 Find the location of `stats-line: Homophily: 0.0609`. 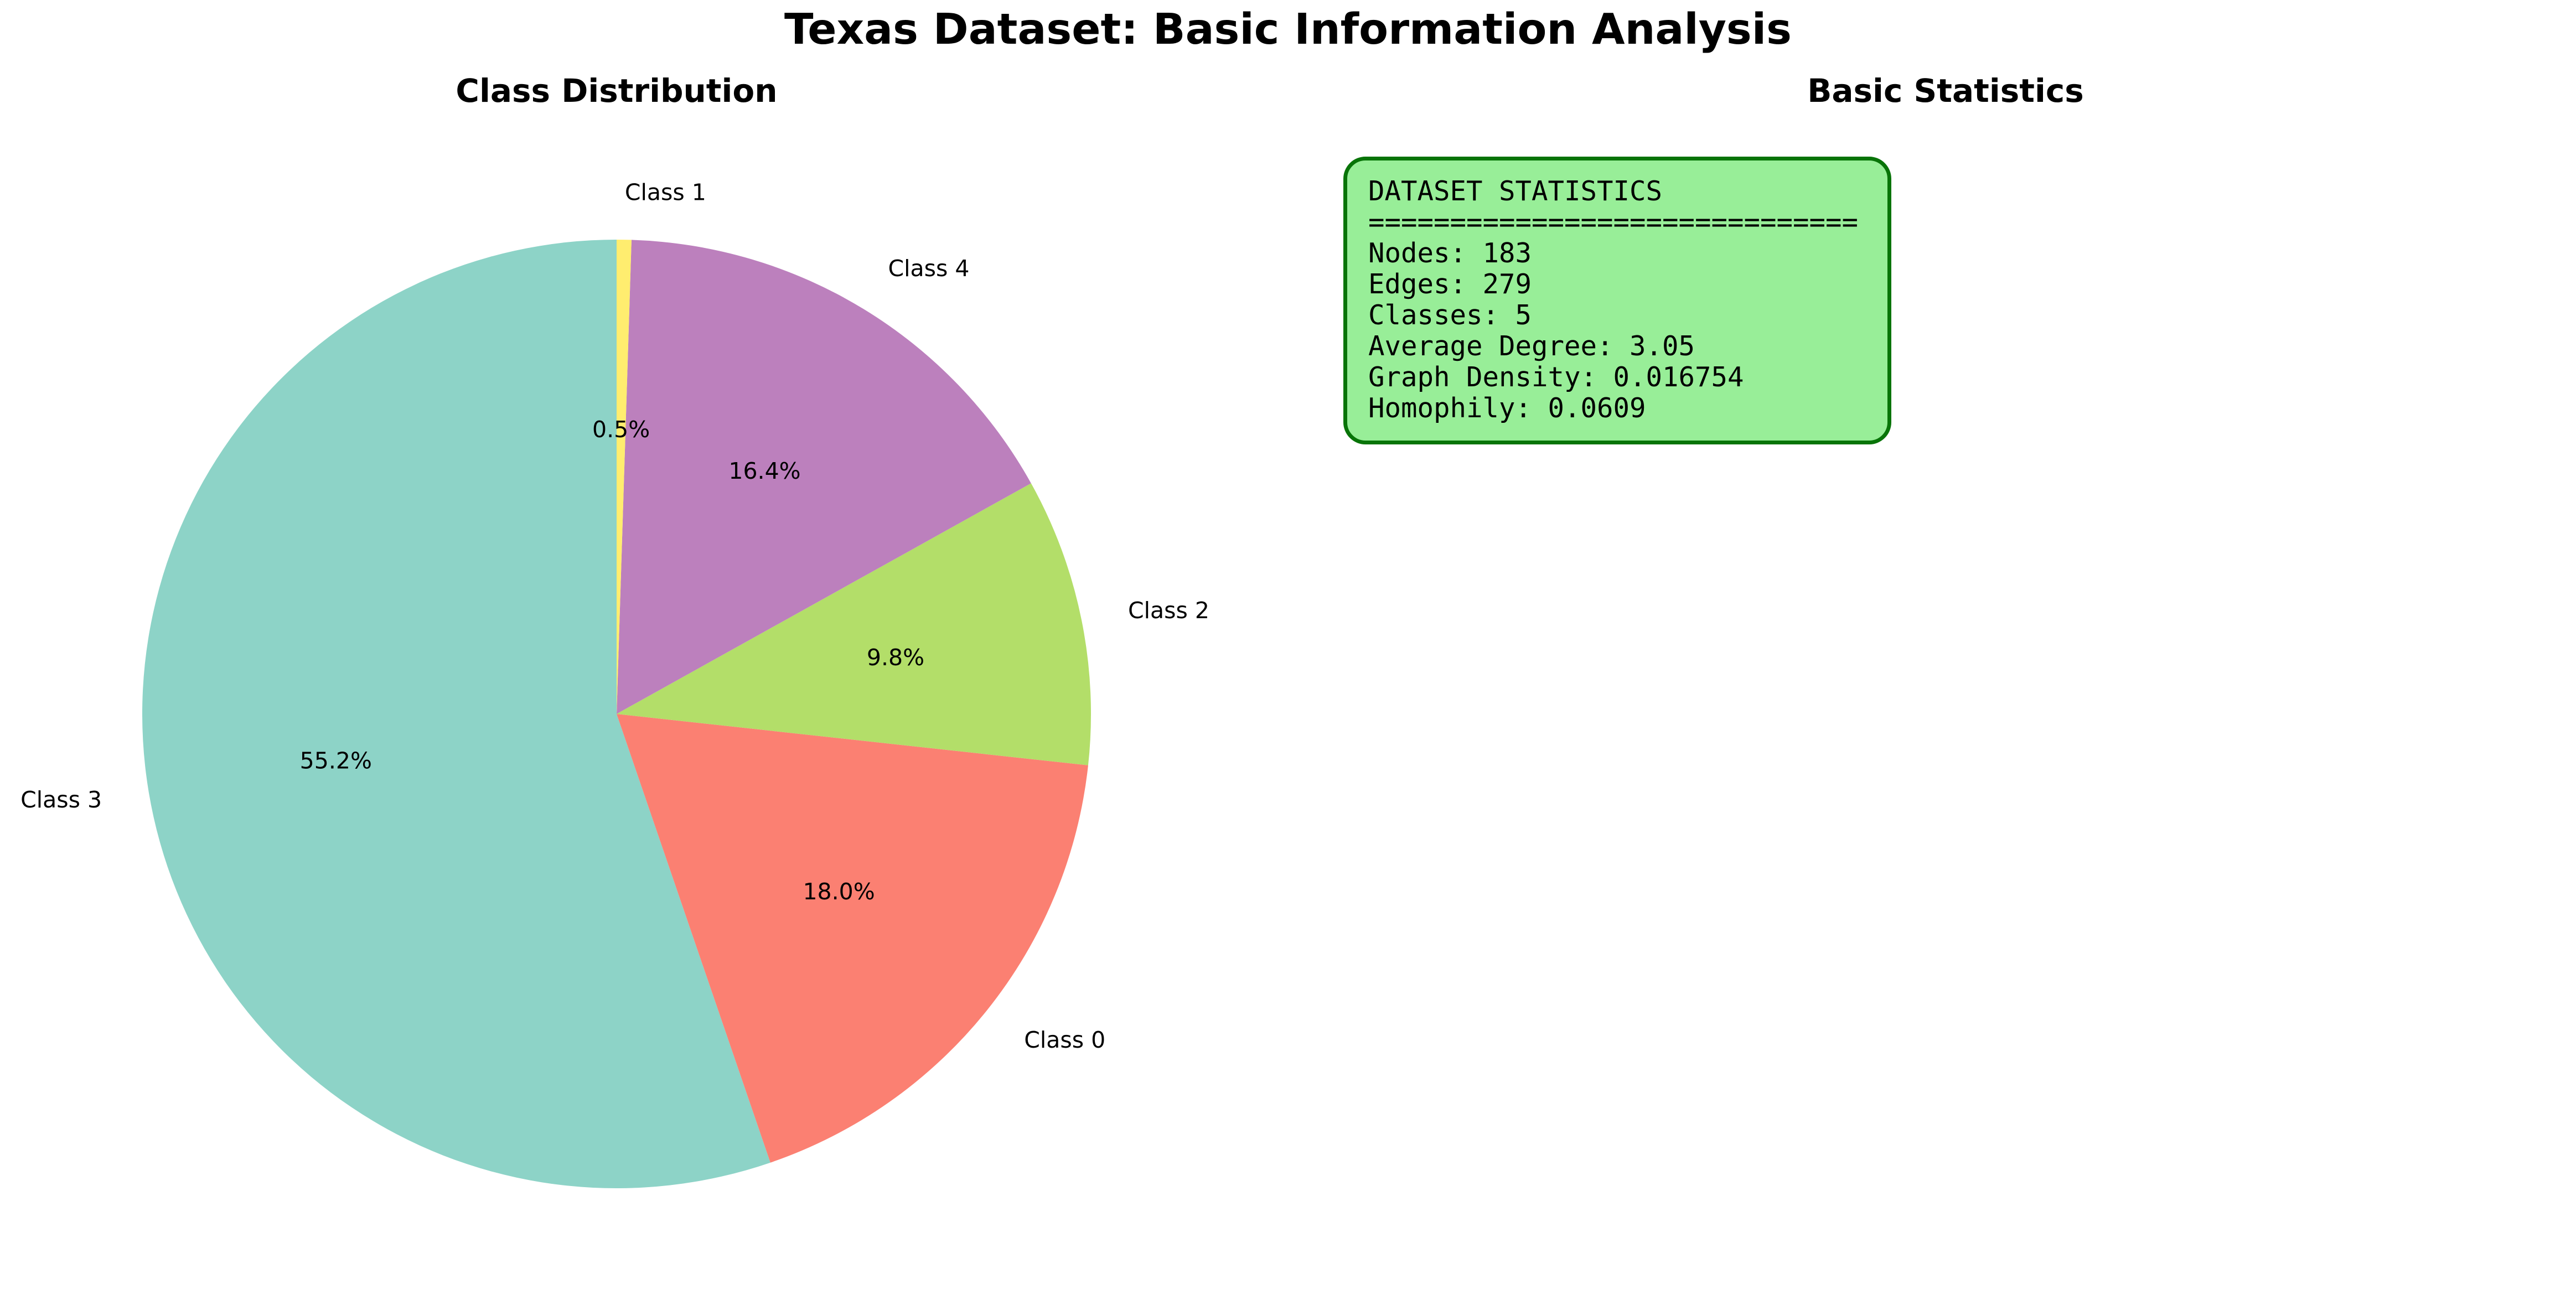

stats-line: Homophily: 0.0609 is located at coordinates (1507, 408).